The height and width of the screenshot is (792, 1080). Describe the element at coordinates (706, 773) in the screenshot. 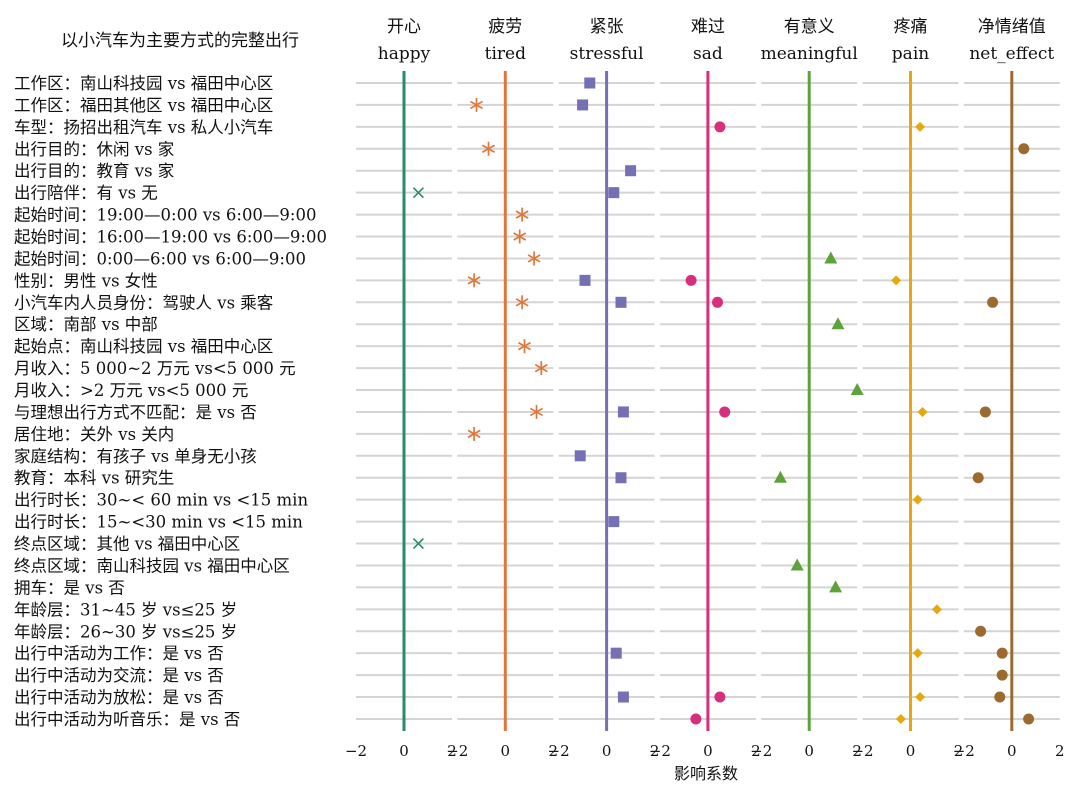

I see `x-axis-label: 影响系数` at that location.